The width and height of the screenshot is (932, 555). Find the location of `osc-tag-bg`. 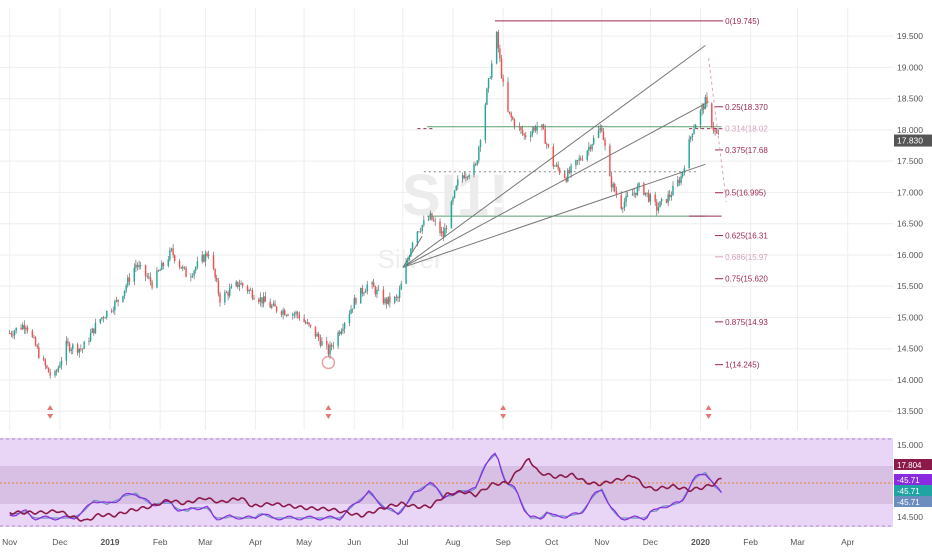

osc-tag-bg is located at coordinates (913, 479).